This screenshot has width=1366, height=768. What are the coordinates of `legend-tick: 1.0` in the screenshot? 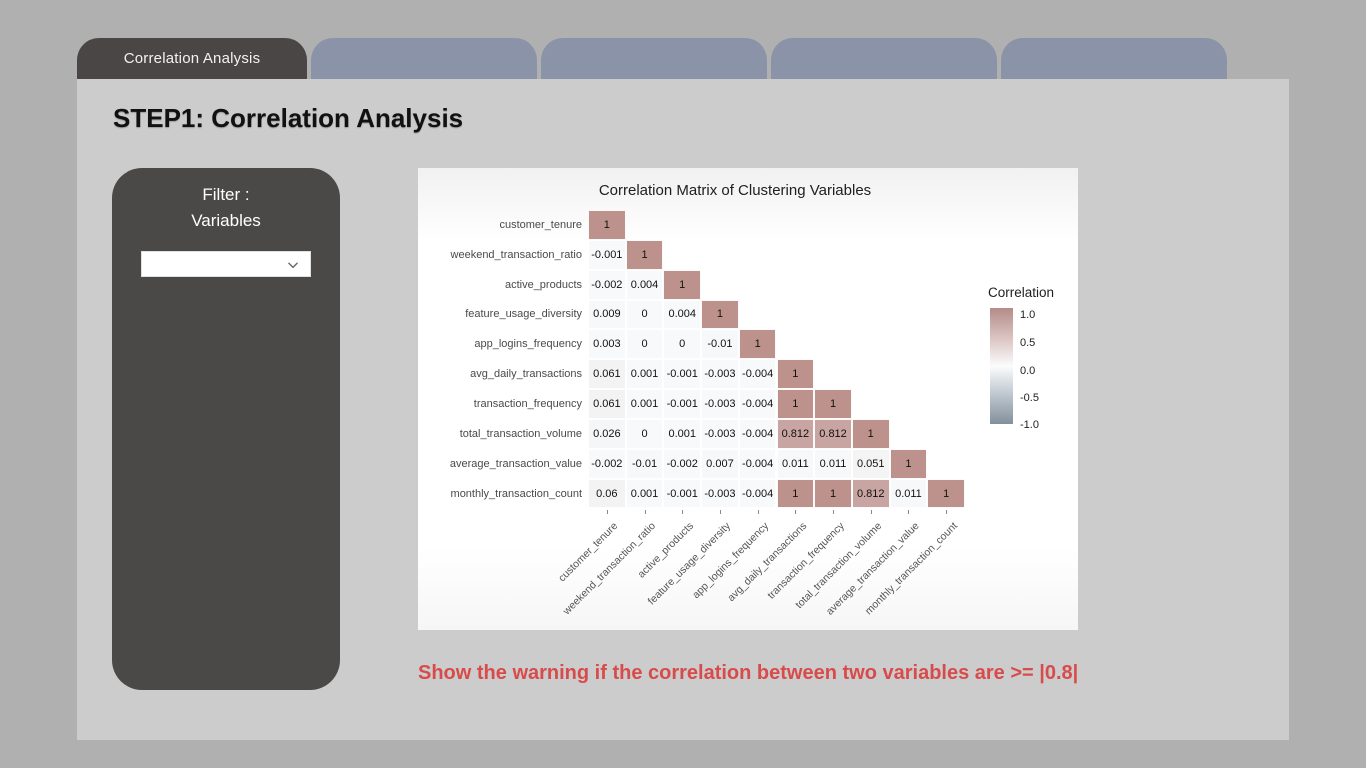 It's located at (1028, 315).